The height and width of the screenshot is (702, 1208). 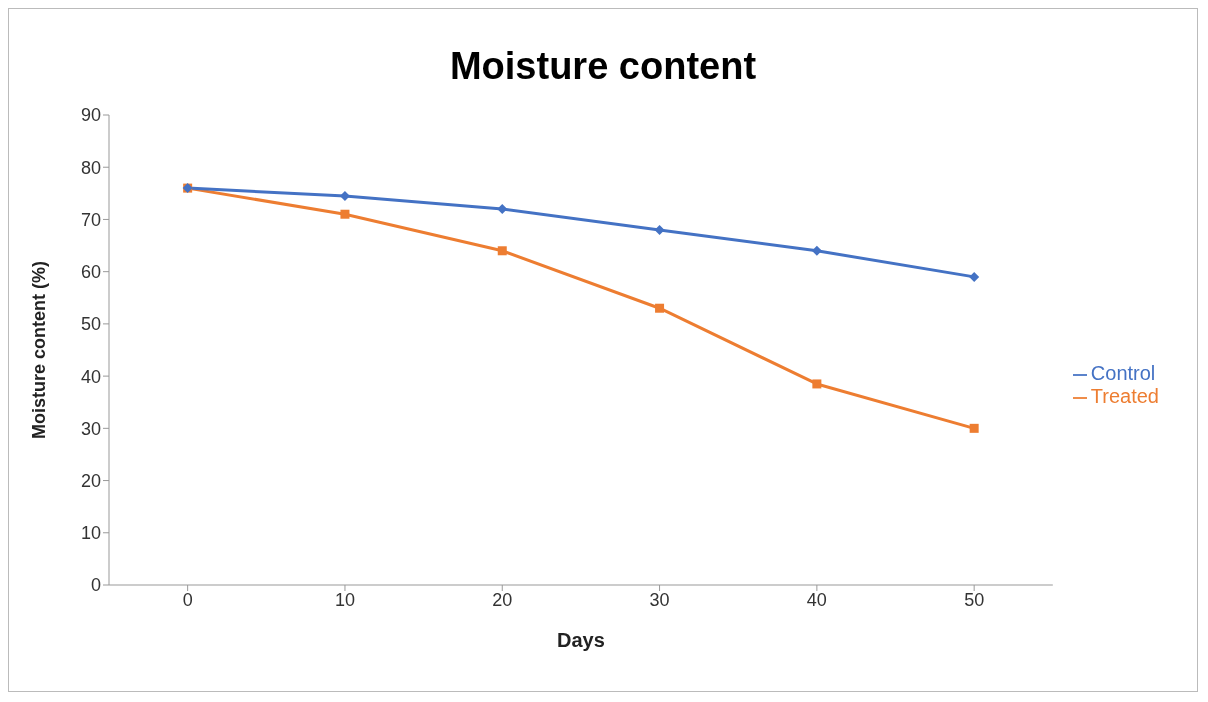 What do you see at coordinates (95, 585) in the screenshot?
I see `y-tick-label: 0` at bounding box center [95, 585].